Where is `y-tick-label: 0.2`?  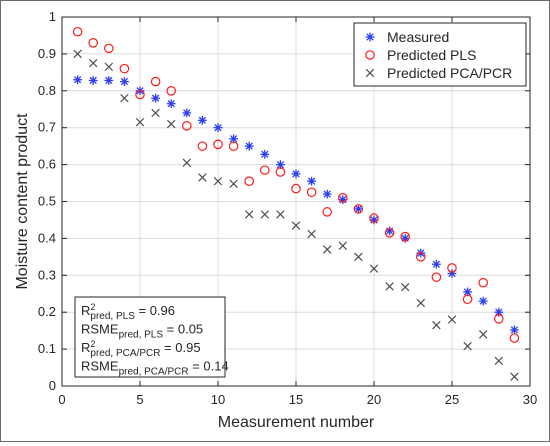 y-tick-label: 0.2 is located at coordinates (47, 311).